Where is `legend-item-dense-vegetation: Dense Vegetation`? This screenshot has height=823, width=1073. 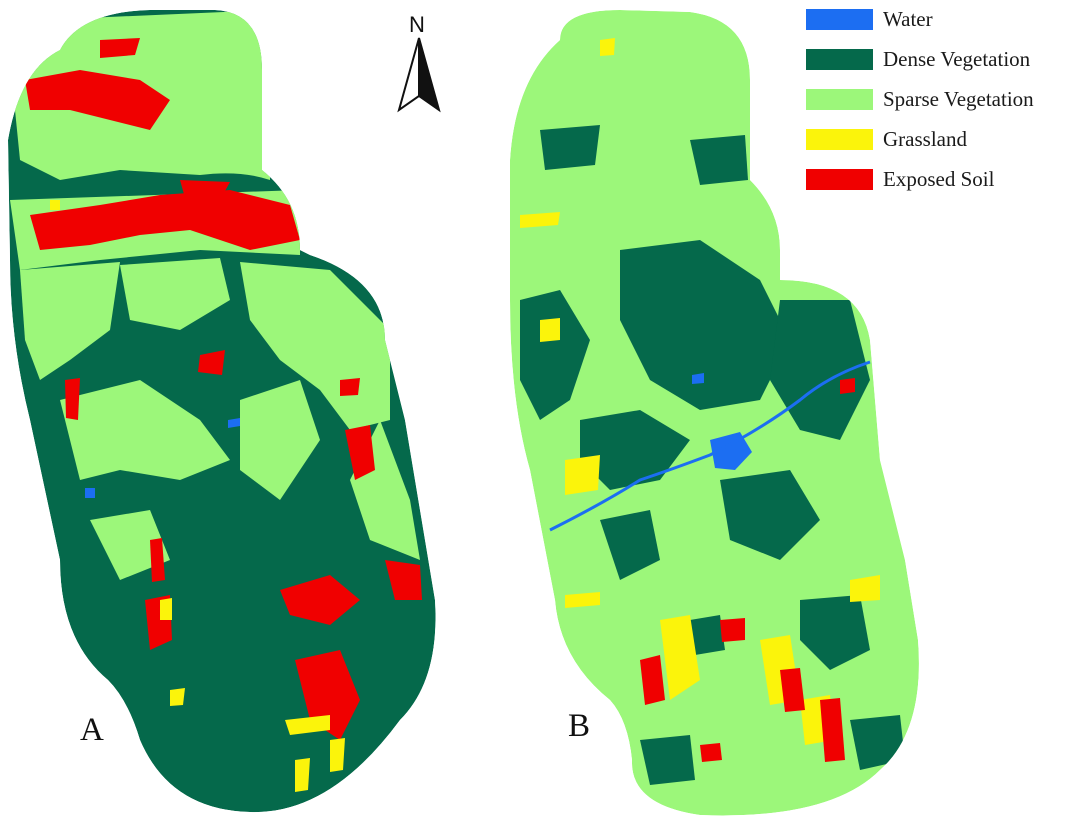
legend-item-dense-vegetation: Dense Vegetation is located at coordinates (937, 59).